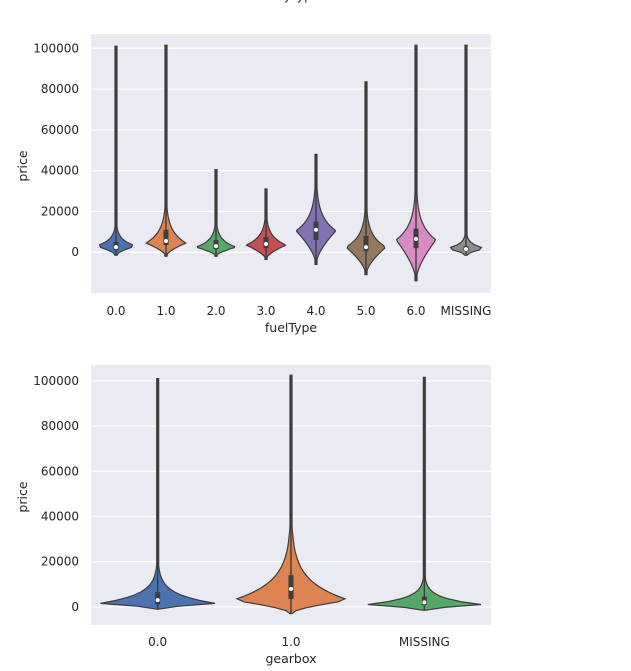 This screenshot has height=671, width=631. What do you see at coordinates (266, 224) in the screenshot?
I see `violin-3.0` at bounding box center [266, 224].